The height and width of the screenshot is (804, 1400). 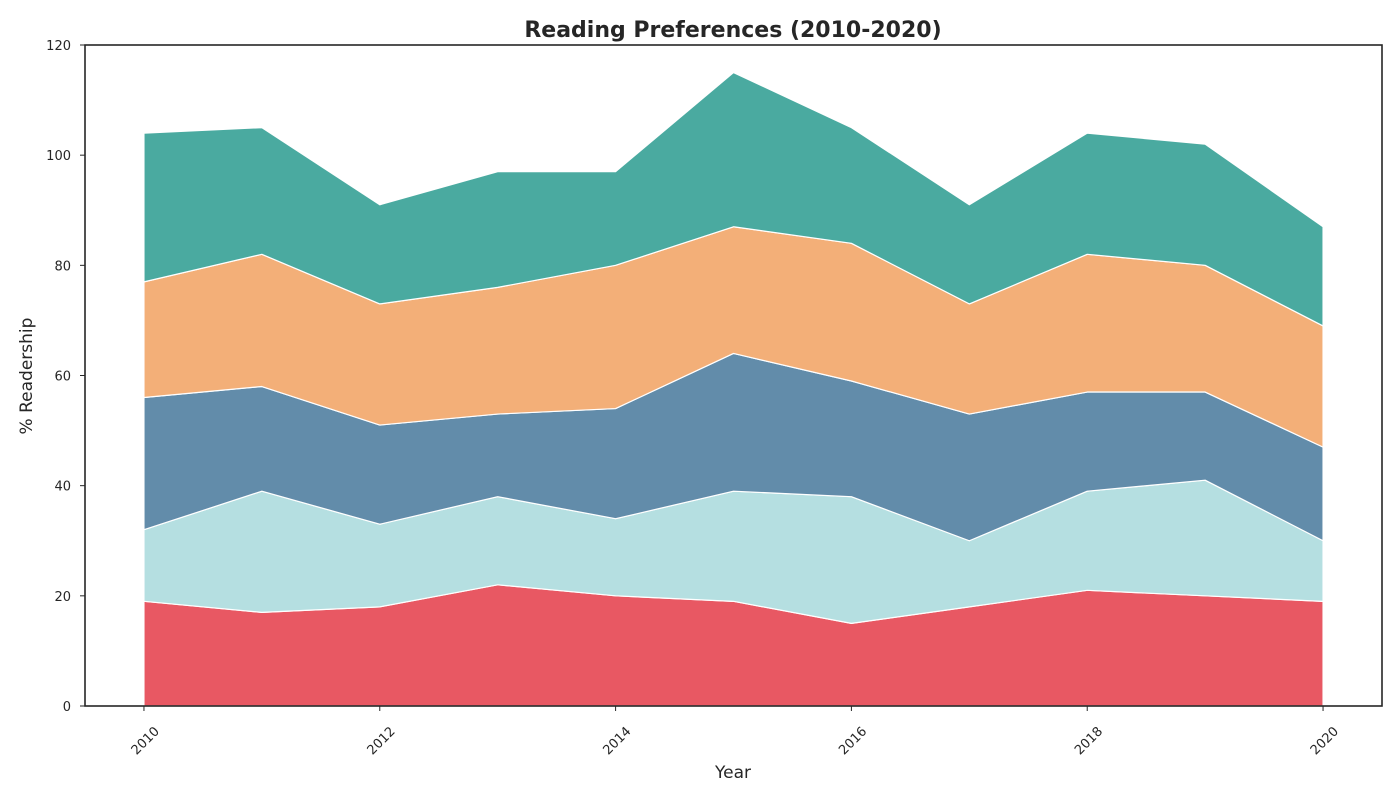 I want to click on y-axis-label: % Readership, so click(x=27, y=376).